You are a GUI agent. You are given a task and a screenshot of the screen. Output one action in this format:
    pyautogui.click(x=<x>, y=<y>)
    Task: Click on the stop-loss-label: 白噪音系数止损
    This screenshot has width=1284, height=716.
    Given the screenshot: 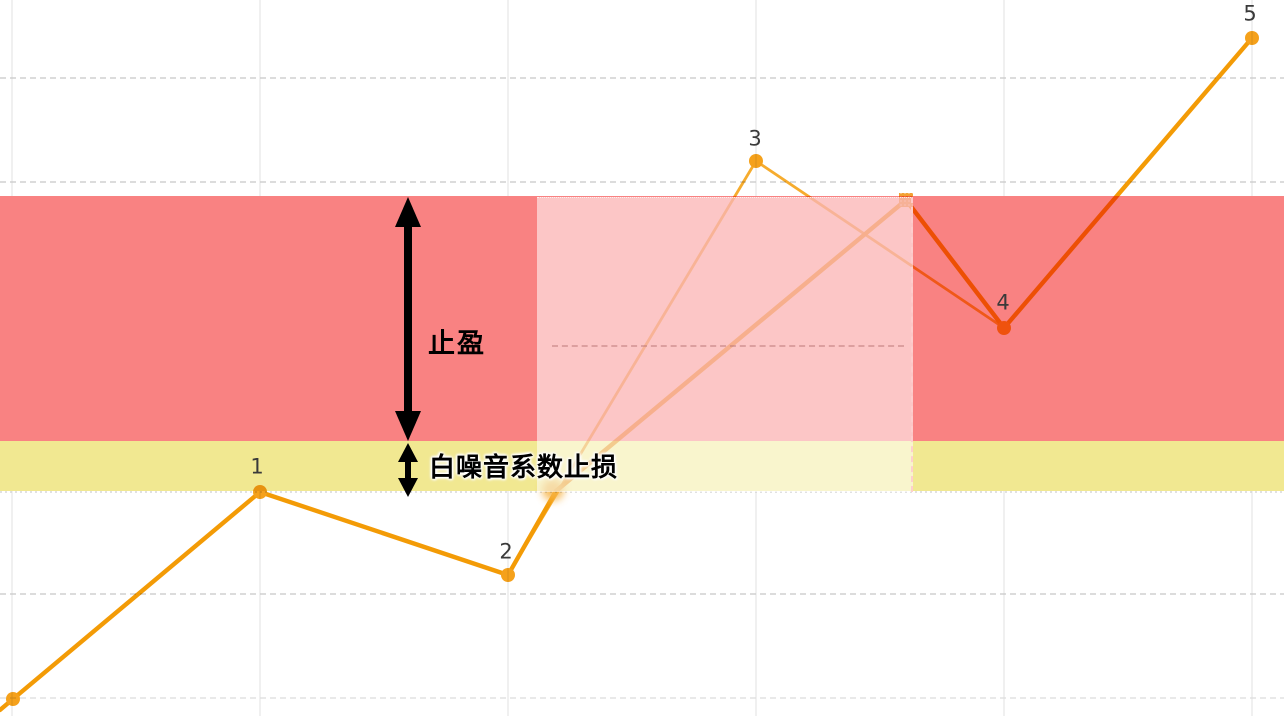 What is the action you would take?
    pyautogui.click(x=524, y=468)
    